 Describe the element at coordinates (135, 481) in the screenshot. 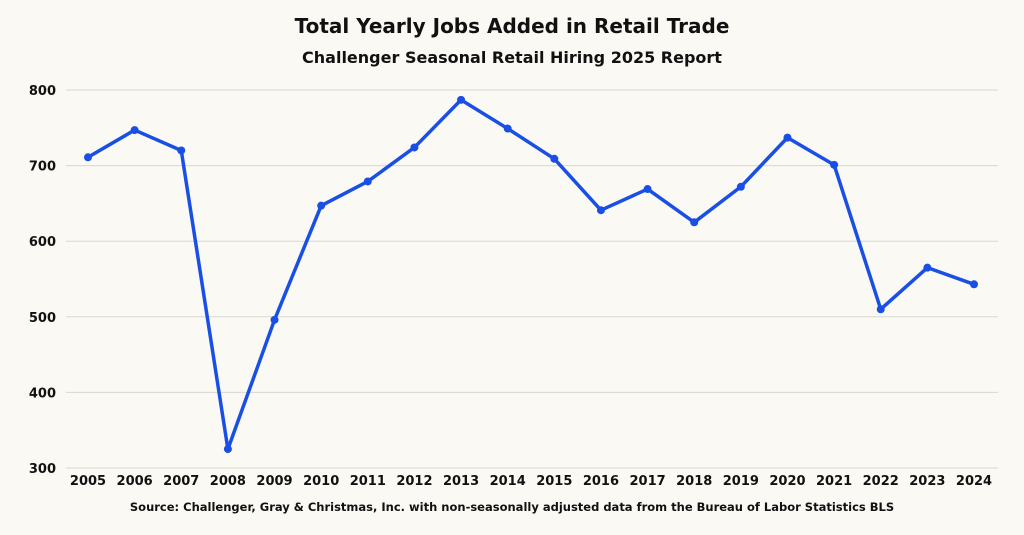

I see `x-tick-label: 2006` at that location.